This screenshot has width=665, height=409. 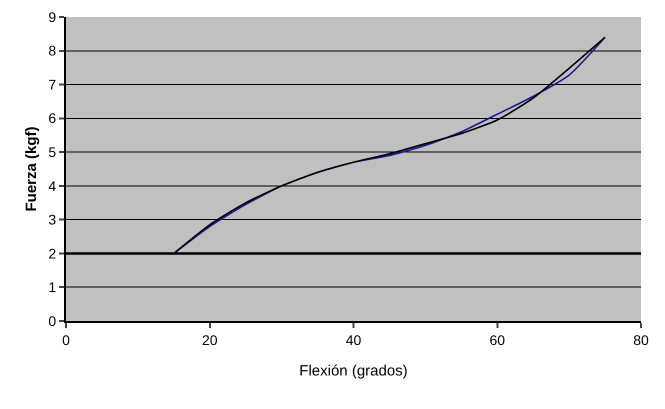 I want to click on y-tick-label: 5, so click(x=52, y=152).